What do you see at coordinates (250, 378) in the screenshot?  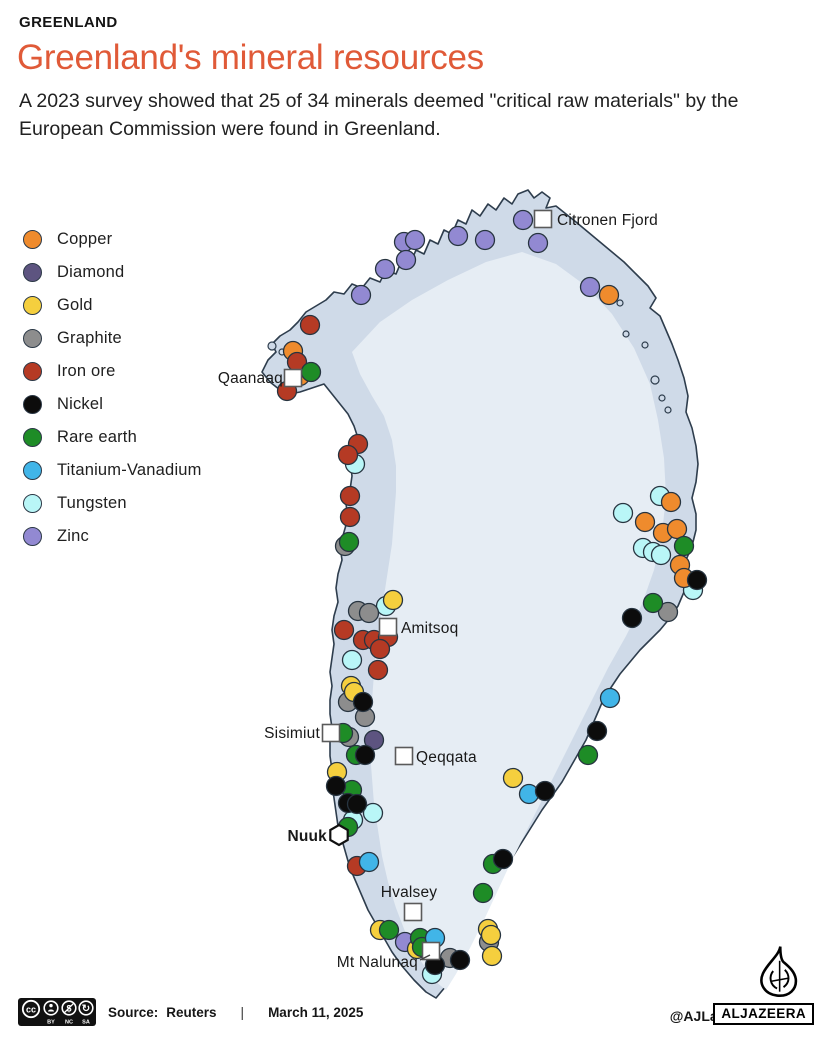 I see `place-label-qaanaaq: Qaanaaq` at bounding box center [250, 378].